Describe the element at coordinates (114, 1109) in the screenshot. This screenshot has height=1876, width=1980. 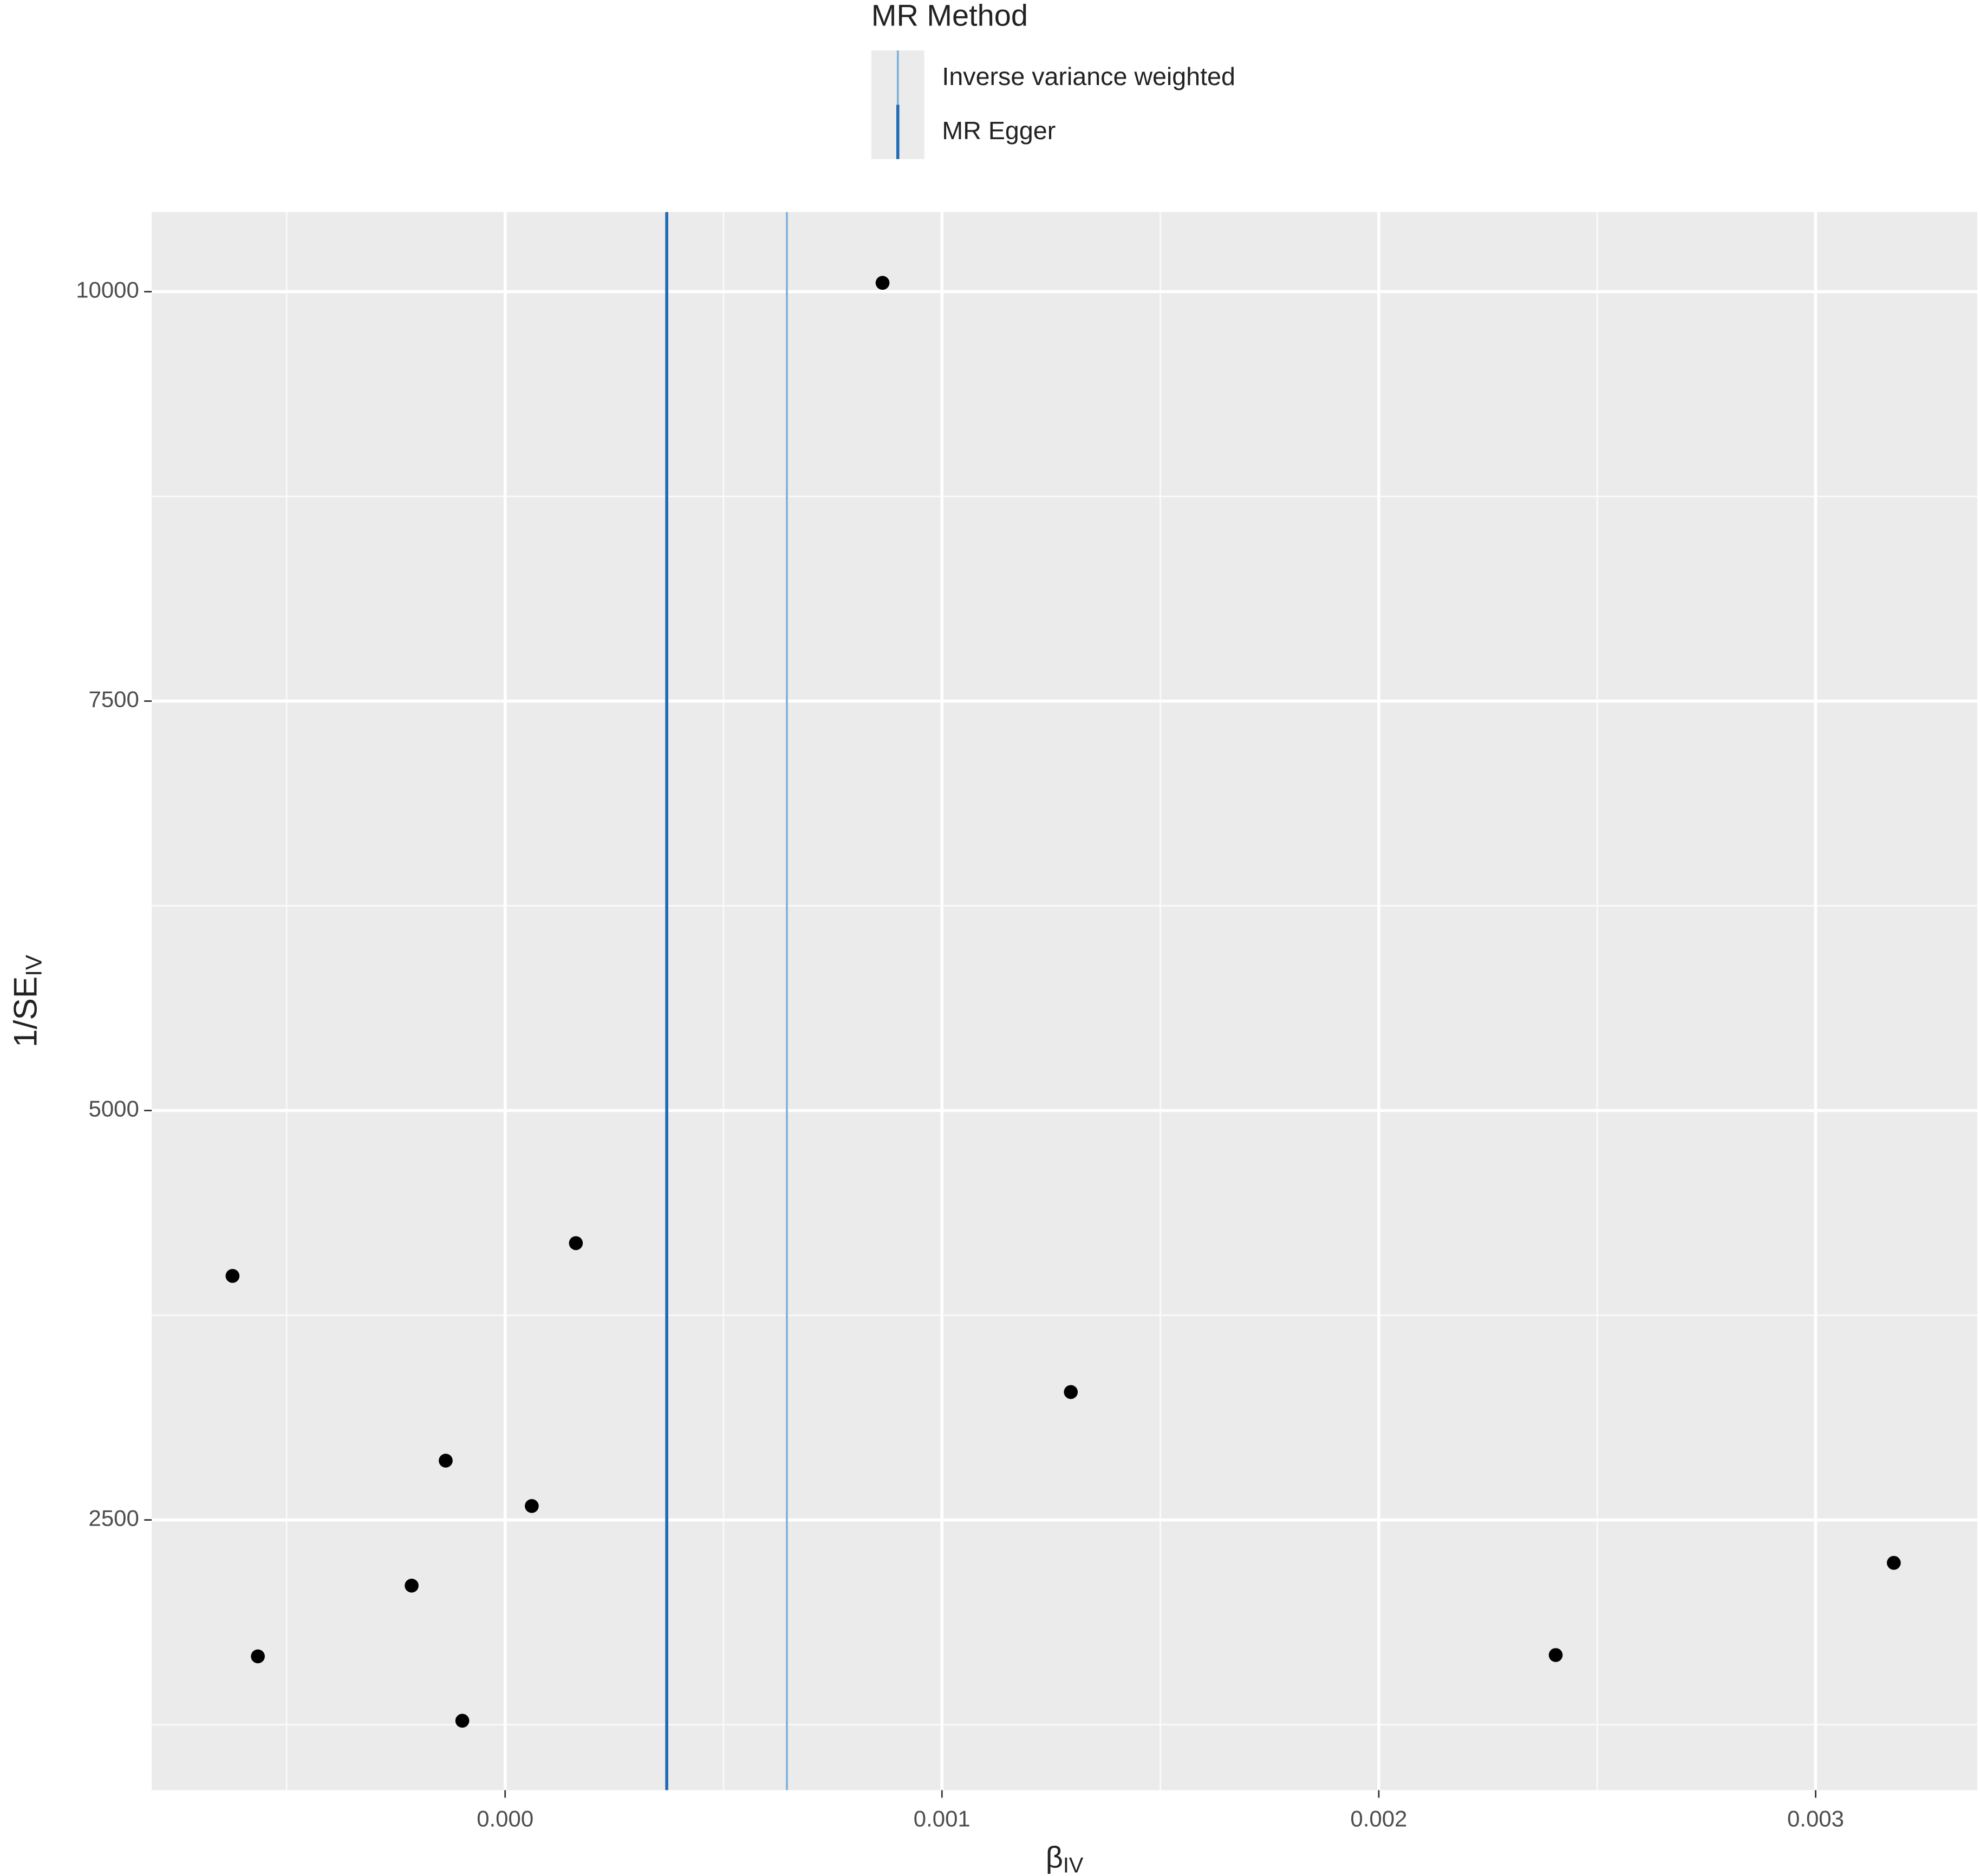
I see `y-tick-label: 5000` at that location.